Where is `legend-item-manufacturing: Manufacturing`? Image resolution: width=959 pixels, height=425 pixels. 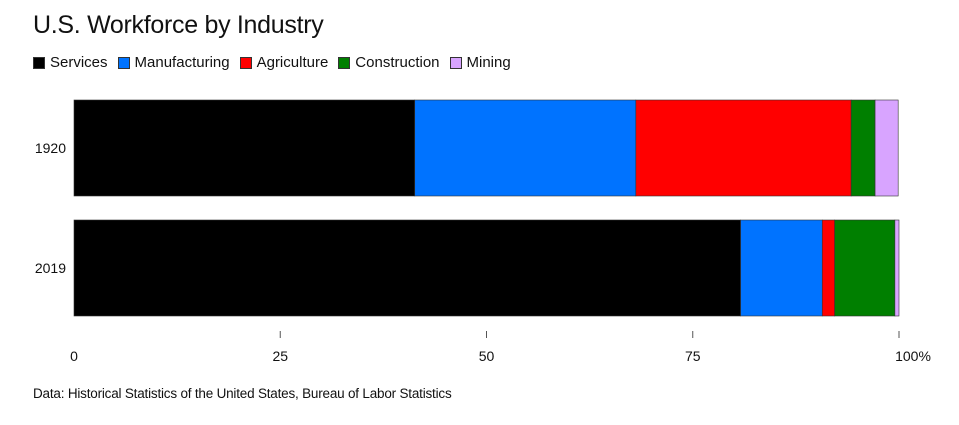
legend-item-manufacturing: Manufacturing is located at coordinates (173, 62).